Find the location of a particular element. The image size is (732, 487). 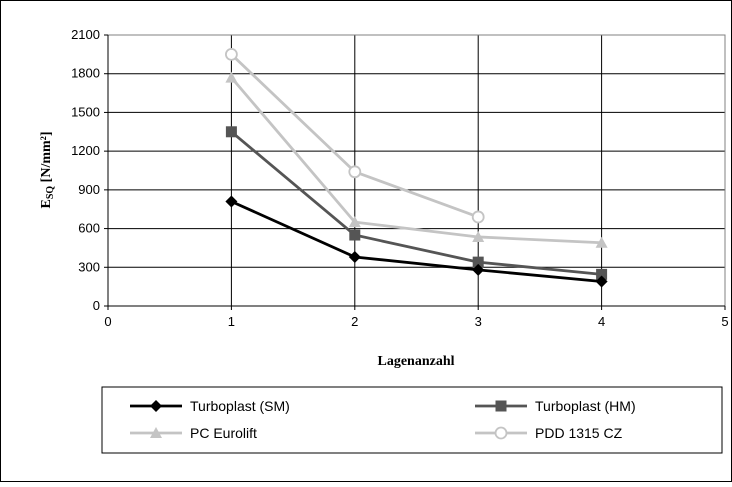

y-axis-title-subscript: SQ is located at coordinates (50, 193).